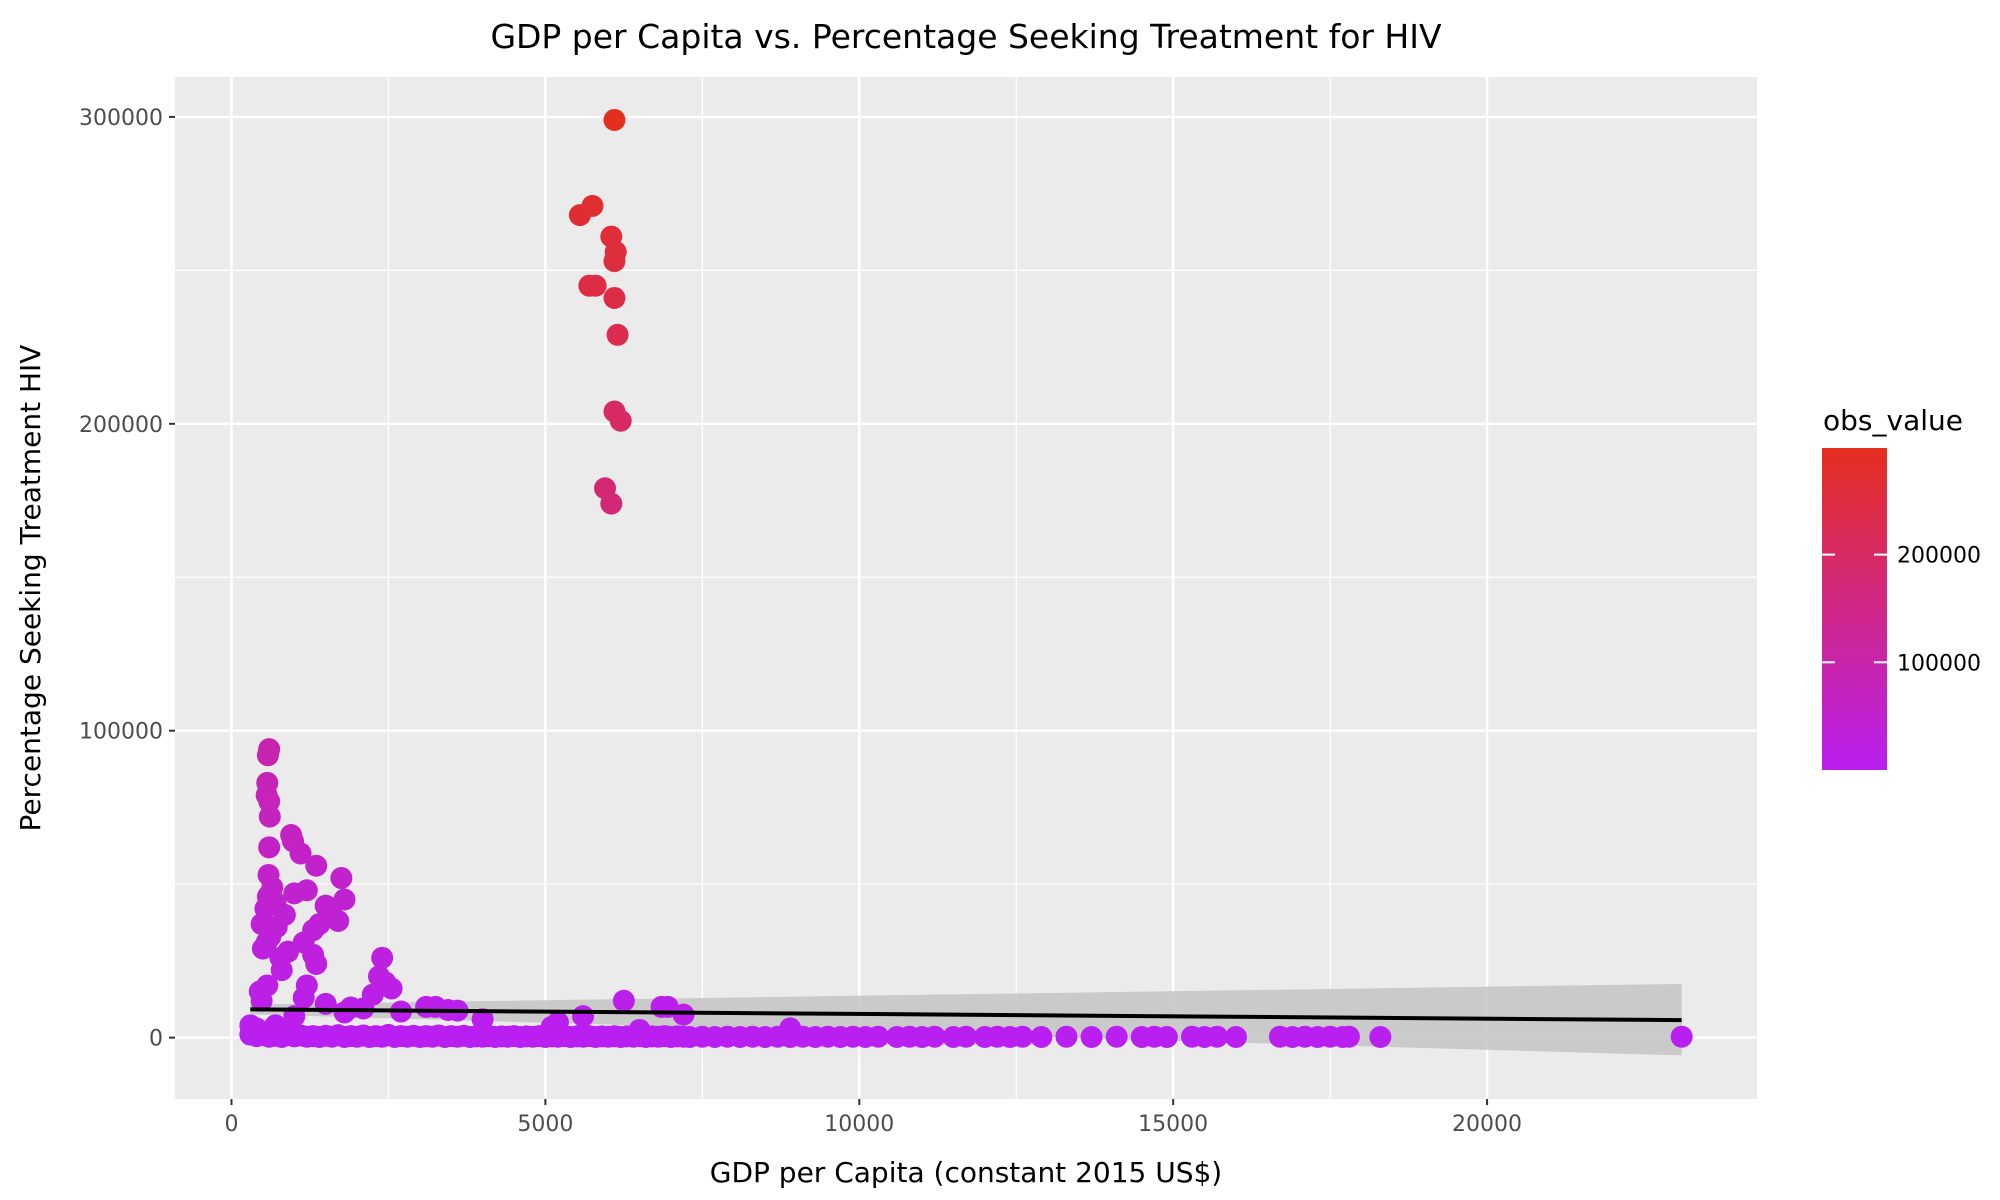 The image size is (2000, 1200). Describe the element at coordinates (545, 1124) in the screenshot. I see `x-tick-label: 5000` at that location.